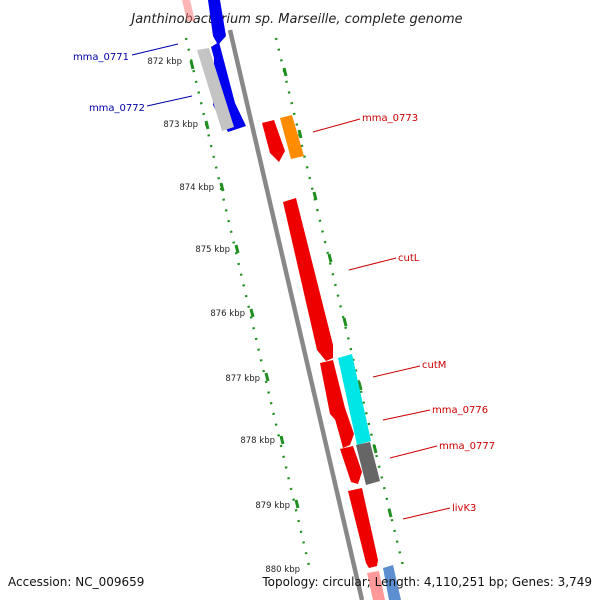 Image resolution: width=600 pixels, height=600 pixels. I want to click on kbp-label-879: 879 kbp, so click(272, 506).